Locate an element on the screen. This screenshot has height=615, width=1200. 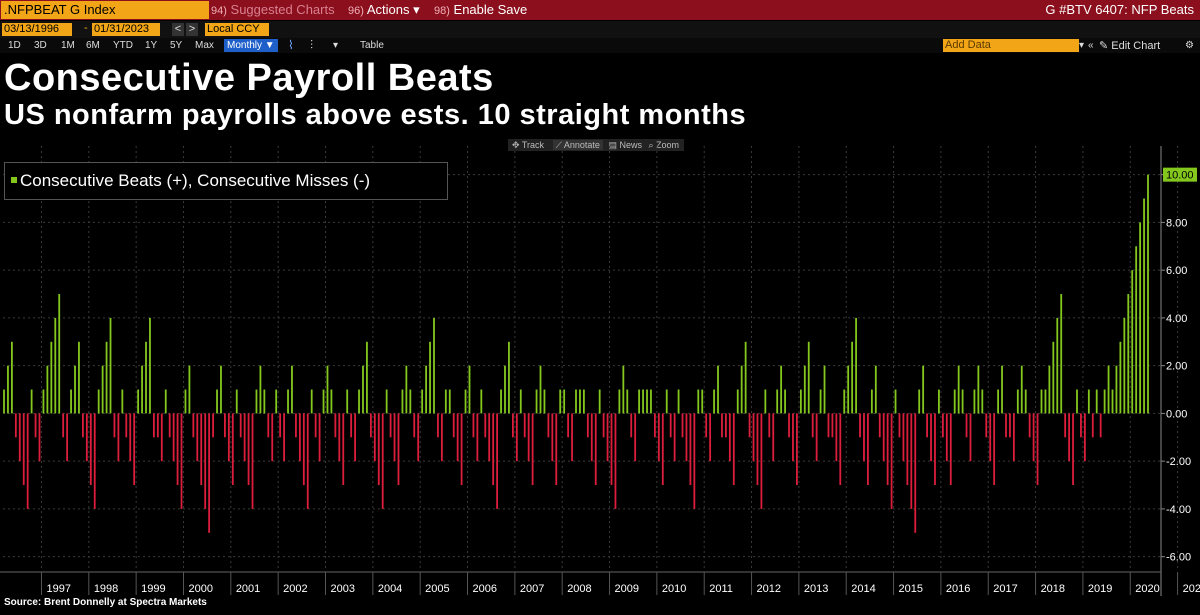
enable-save-number: 98) is located at coordinates (442, 11).